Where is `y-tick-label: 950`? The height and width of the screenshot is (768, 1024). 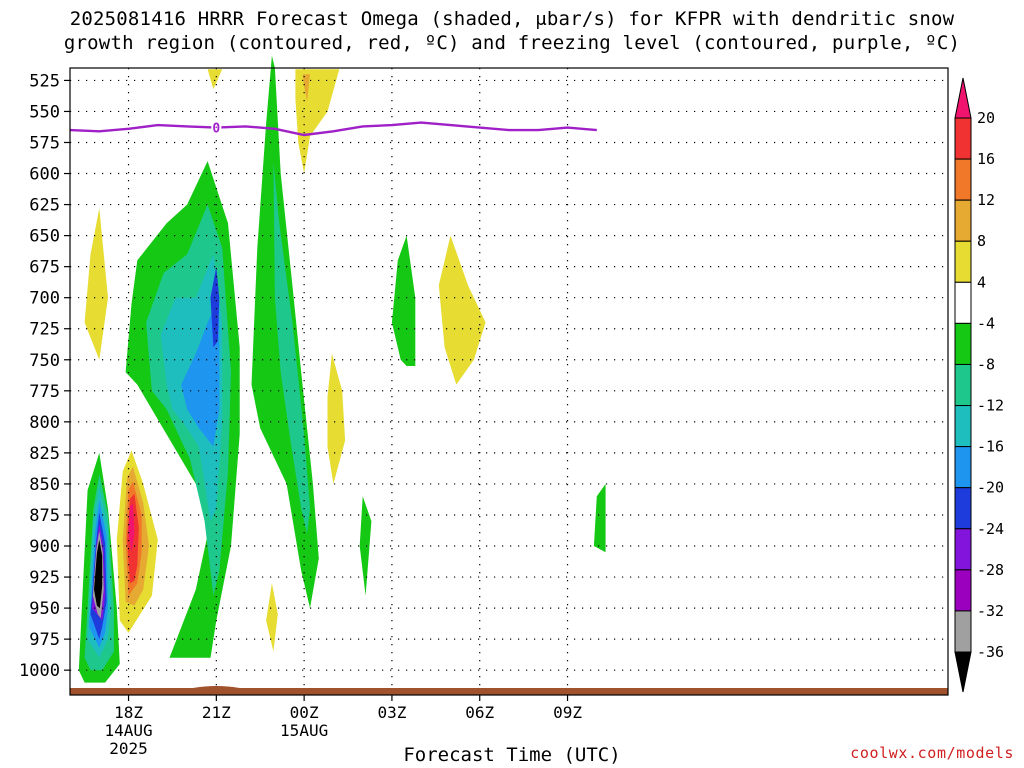 y-tick-label: 950 is located at coordinates (44, 609).